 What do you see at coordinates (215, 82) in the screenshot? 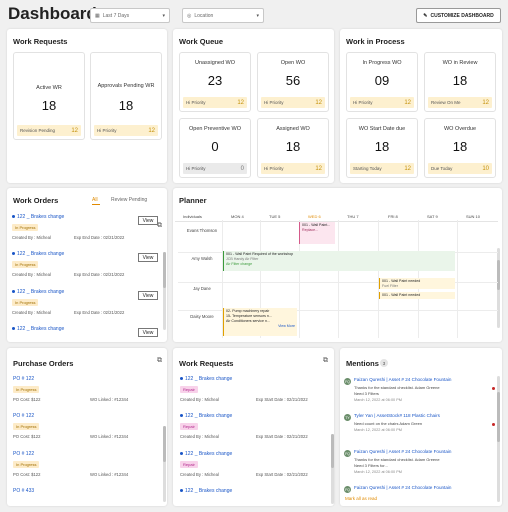
I see `unassigned-wo-card: Unassigned WO 23 Hi Priority 12` at bounding box center [215, 82].